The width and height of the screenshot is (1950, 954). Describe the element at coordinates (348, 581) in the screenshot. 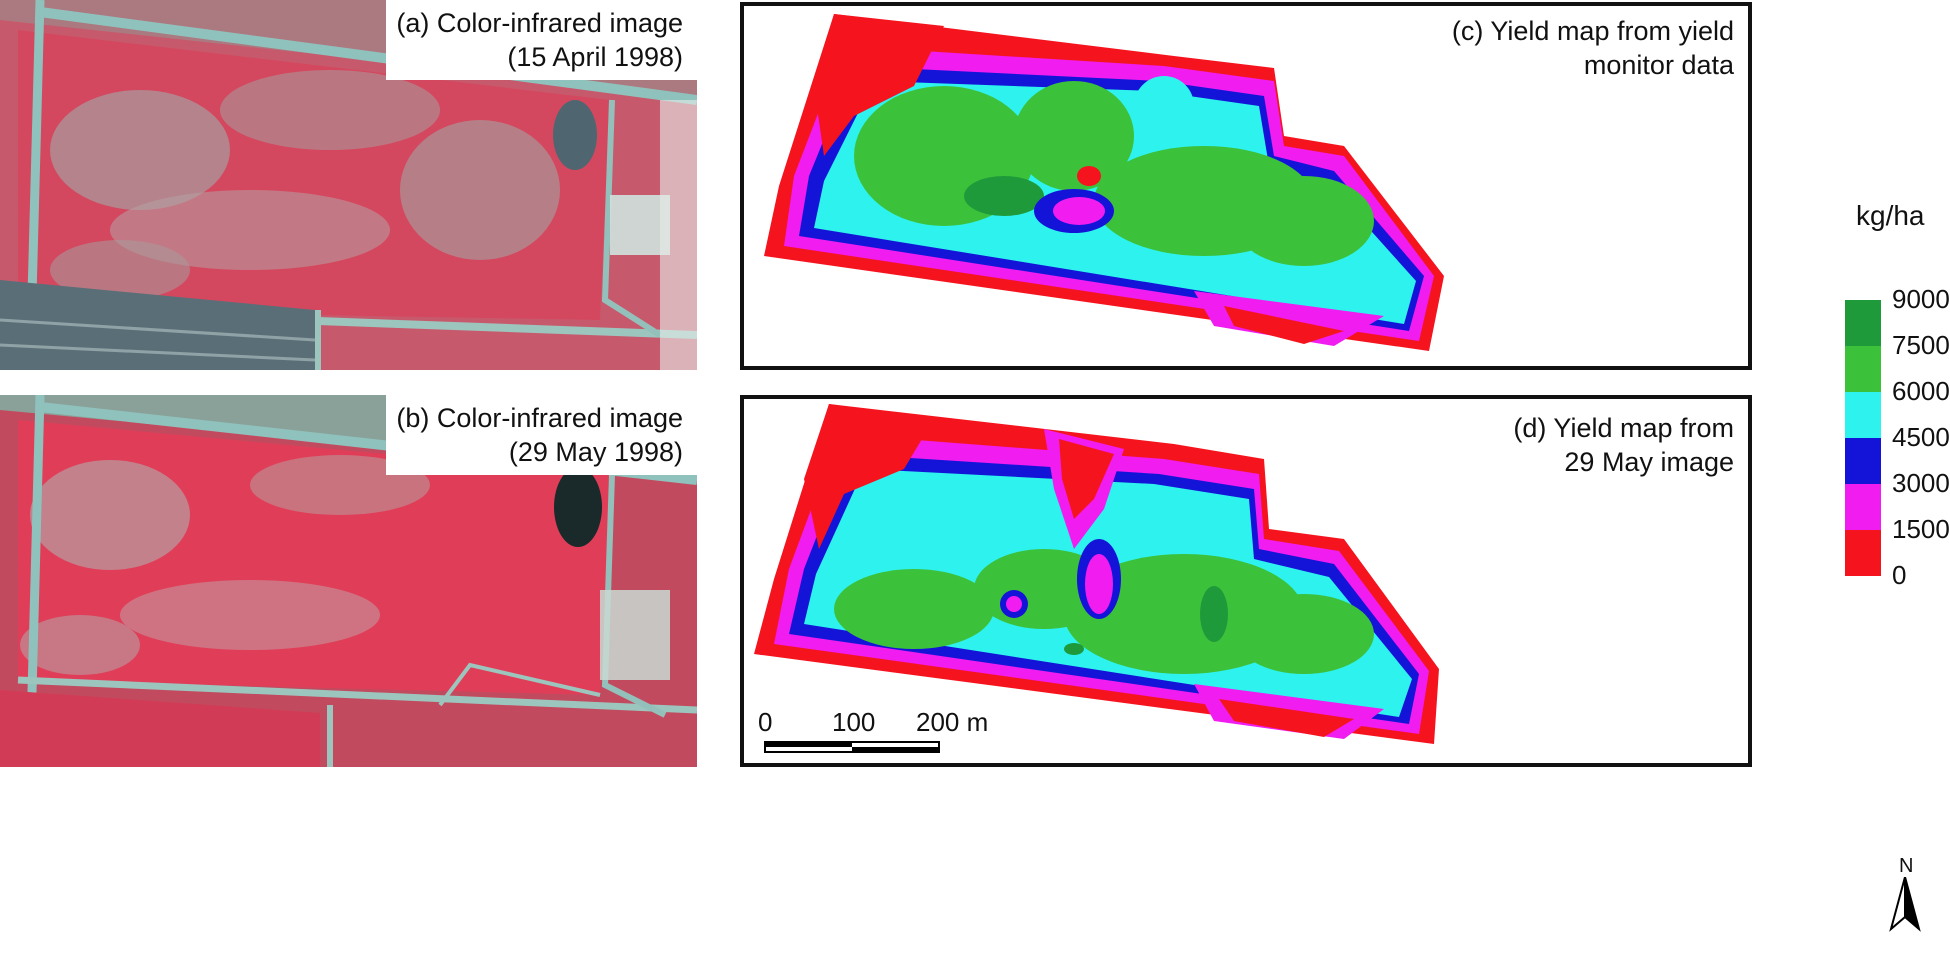

I see `cir-image-may: (b) Color-infrared image (29 May 1998)` at that location.